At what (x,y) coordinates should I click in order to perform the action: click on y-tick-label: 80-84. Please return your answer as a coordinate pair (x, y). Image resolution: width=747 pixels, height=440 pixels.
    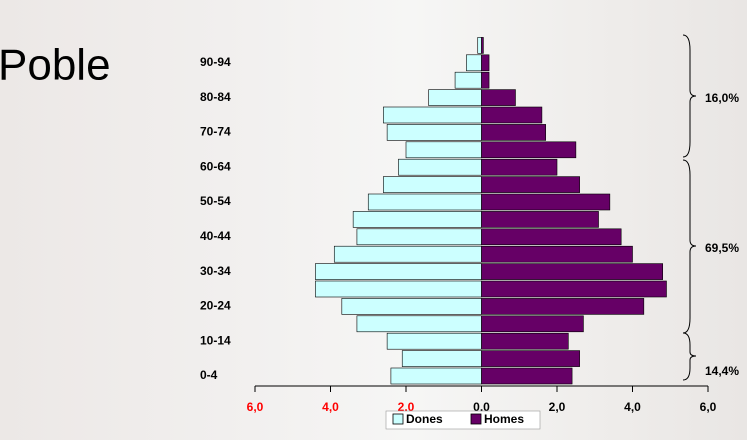
    Looking at the image, I should click on (215, 97).